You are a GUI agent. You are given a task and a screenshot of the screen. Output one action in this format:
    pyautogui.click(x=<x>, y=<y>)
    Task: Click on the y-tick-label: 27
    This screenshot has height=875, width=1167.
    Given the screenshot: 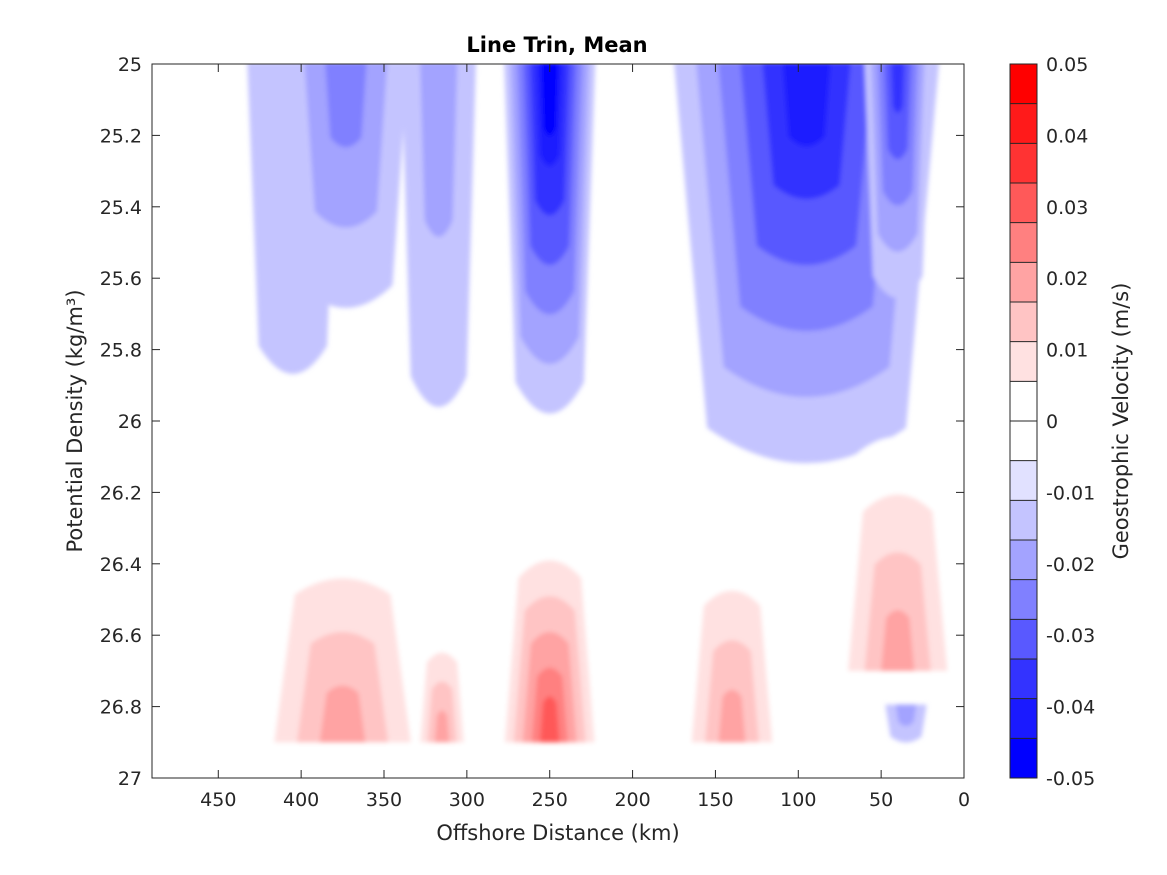 What is the action you would take?
    pyautogui.click(x=130, y=779)
    